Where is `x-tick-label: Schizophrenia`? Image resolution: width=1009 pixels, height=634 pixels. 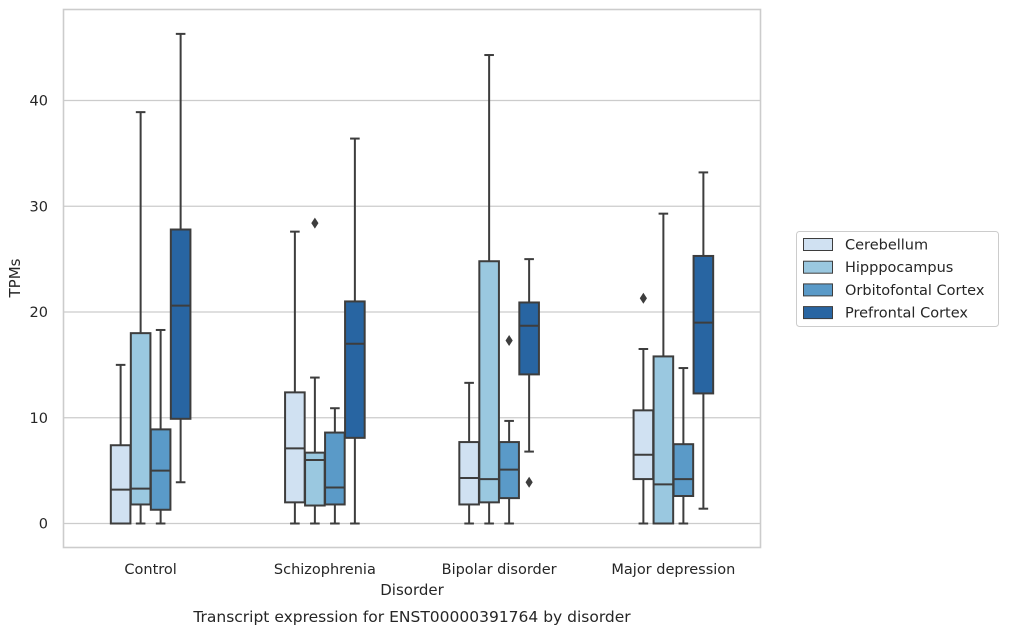 x-tick-label: Schizophrenia is located at coordinates (325, 570).